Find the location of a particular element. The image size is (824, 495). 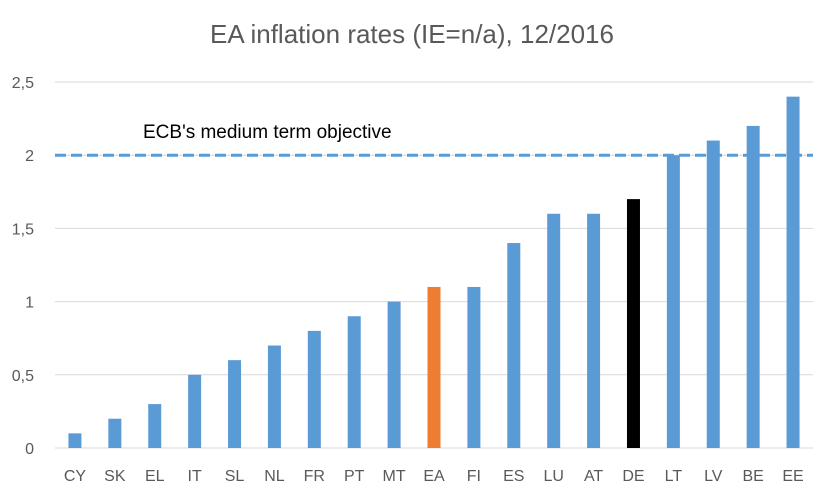

bar-nl is located at coordinates (274, 396).